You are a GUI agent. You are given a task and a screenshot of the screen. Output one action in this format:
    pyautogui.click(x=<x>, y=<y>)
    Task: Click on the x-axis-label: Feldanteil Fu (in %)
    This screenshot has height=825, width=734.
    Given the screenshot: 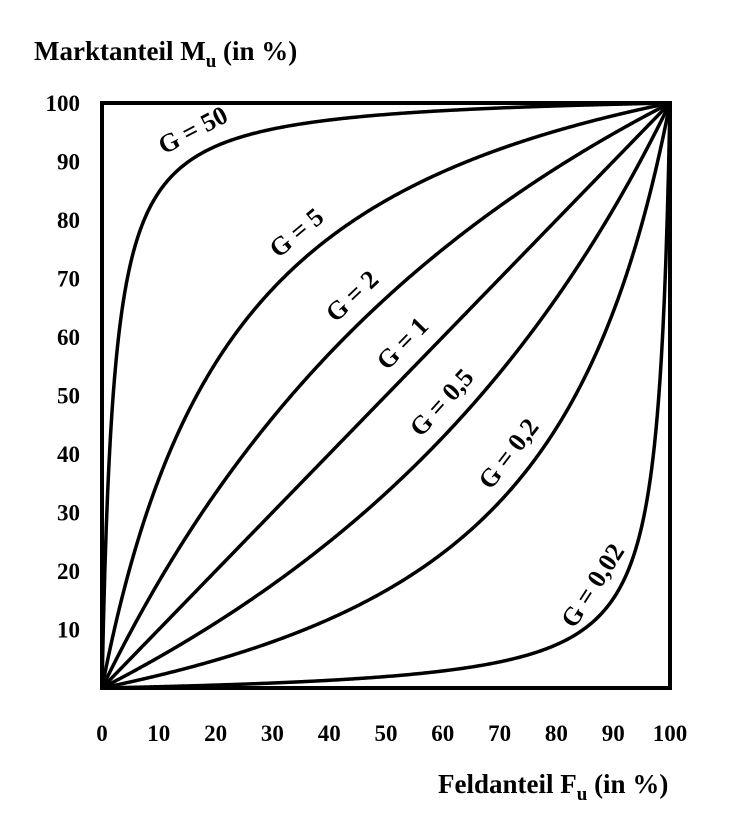 What is the action you would take?
    pyautogui.click(x=553, y=787)
    